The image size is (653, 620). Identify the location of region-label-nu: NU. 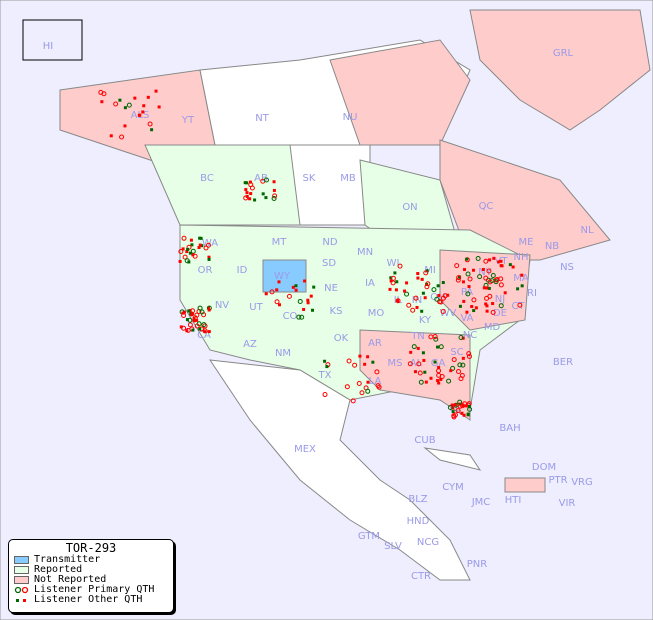
(350, 117).